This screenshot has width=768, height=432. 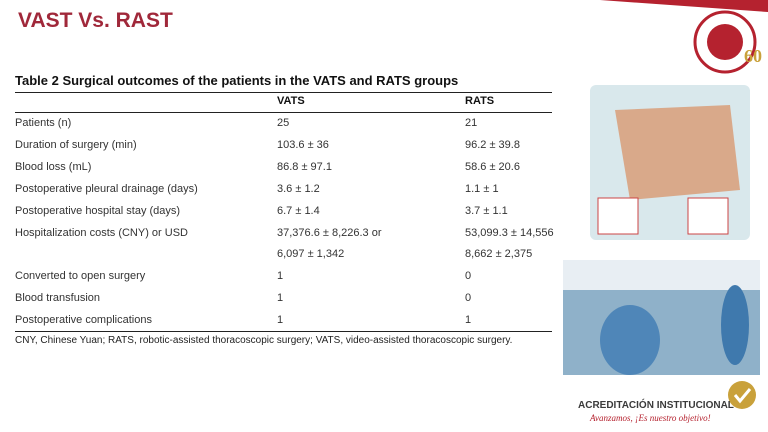 What do you see at coordinates (298, 188) in the screenshot?
I see `cell-value: 3.6 ± 1.2` at bounding box center [298, 188].